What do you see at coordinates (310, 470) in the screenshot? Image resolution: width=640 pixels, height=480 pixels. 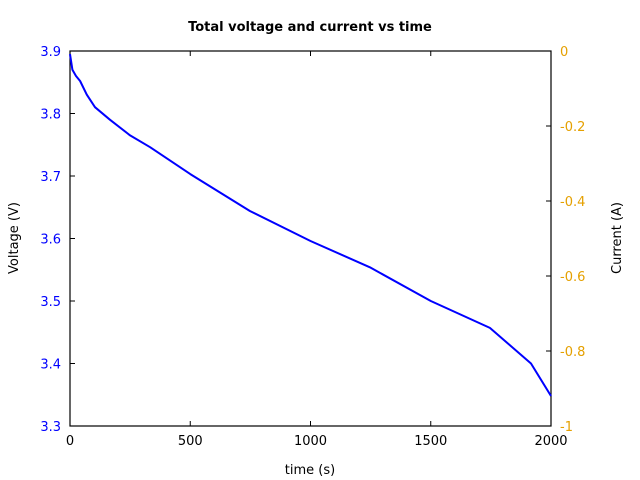 I see `x-axis-label: time (s)` at bounding box center [310, 470].